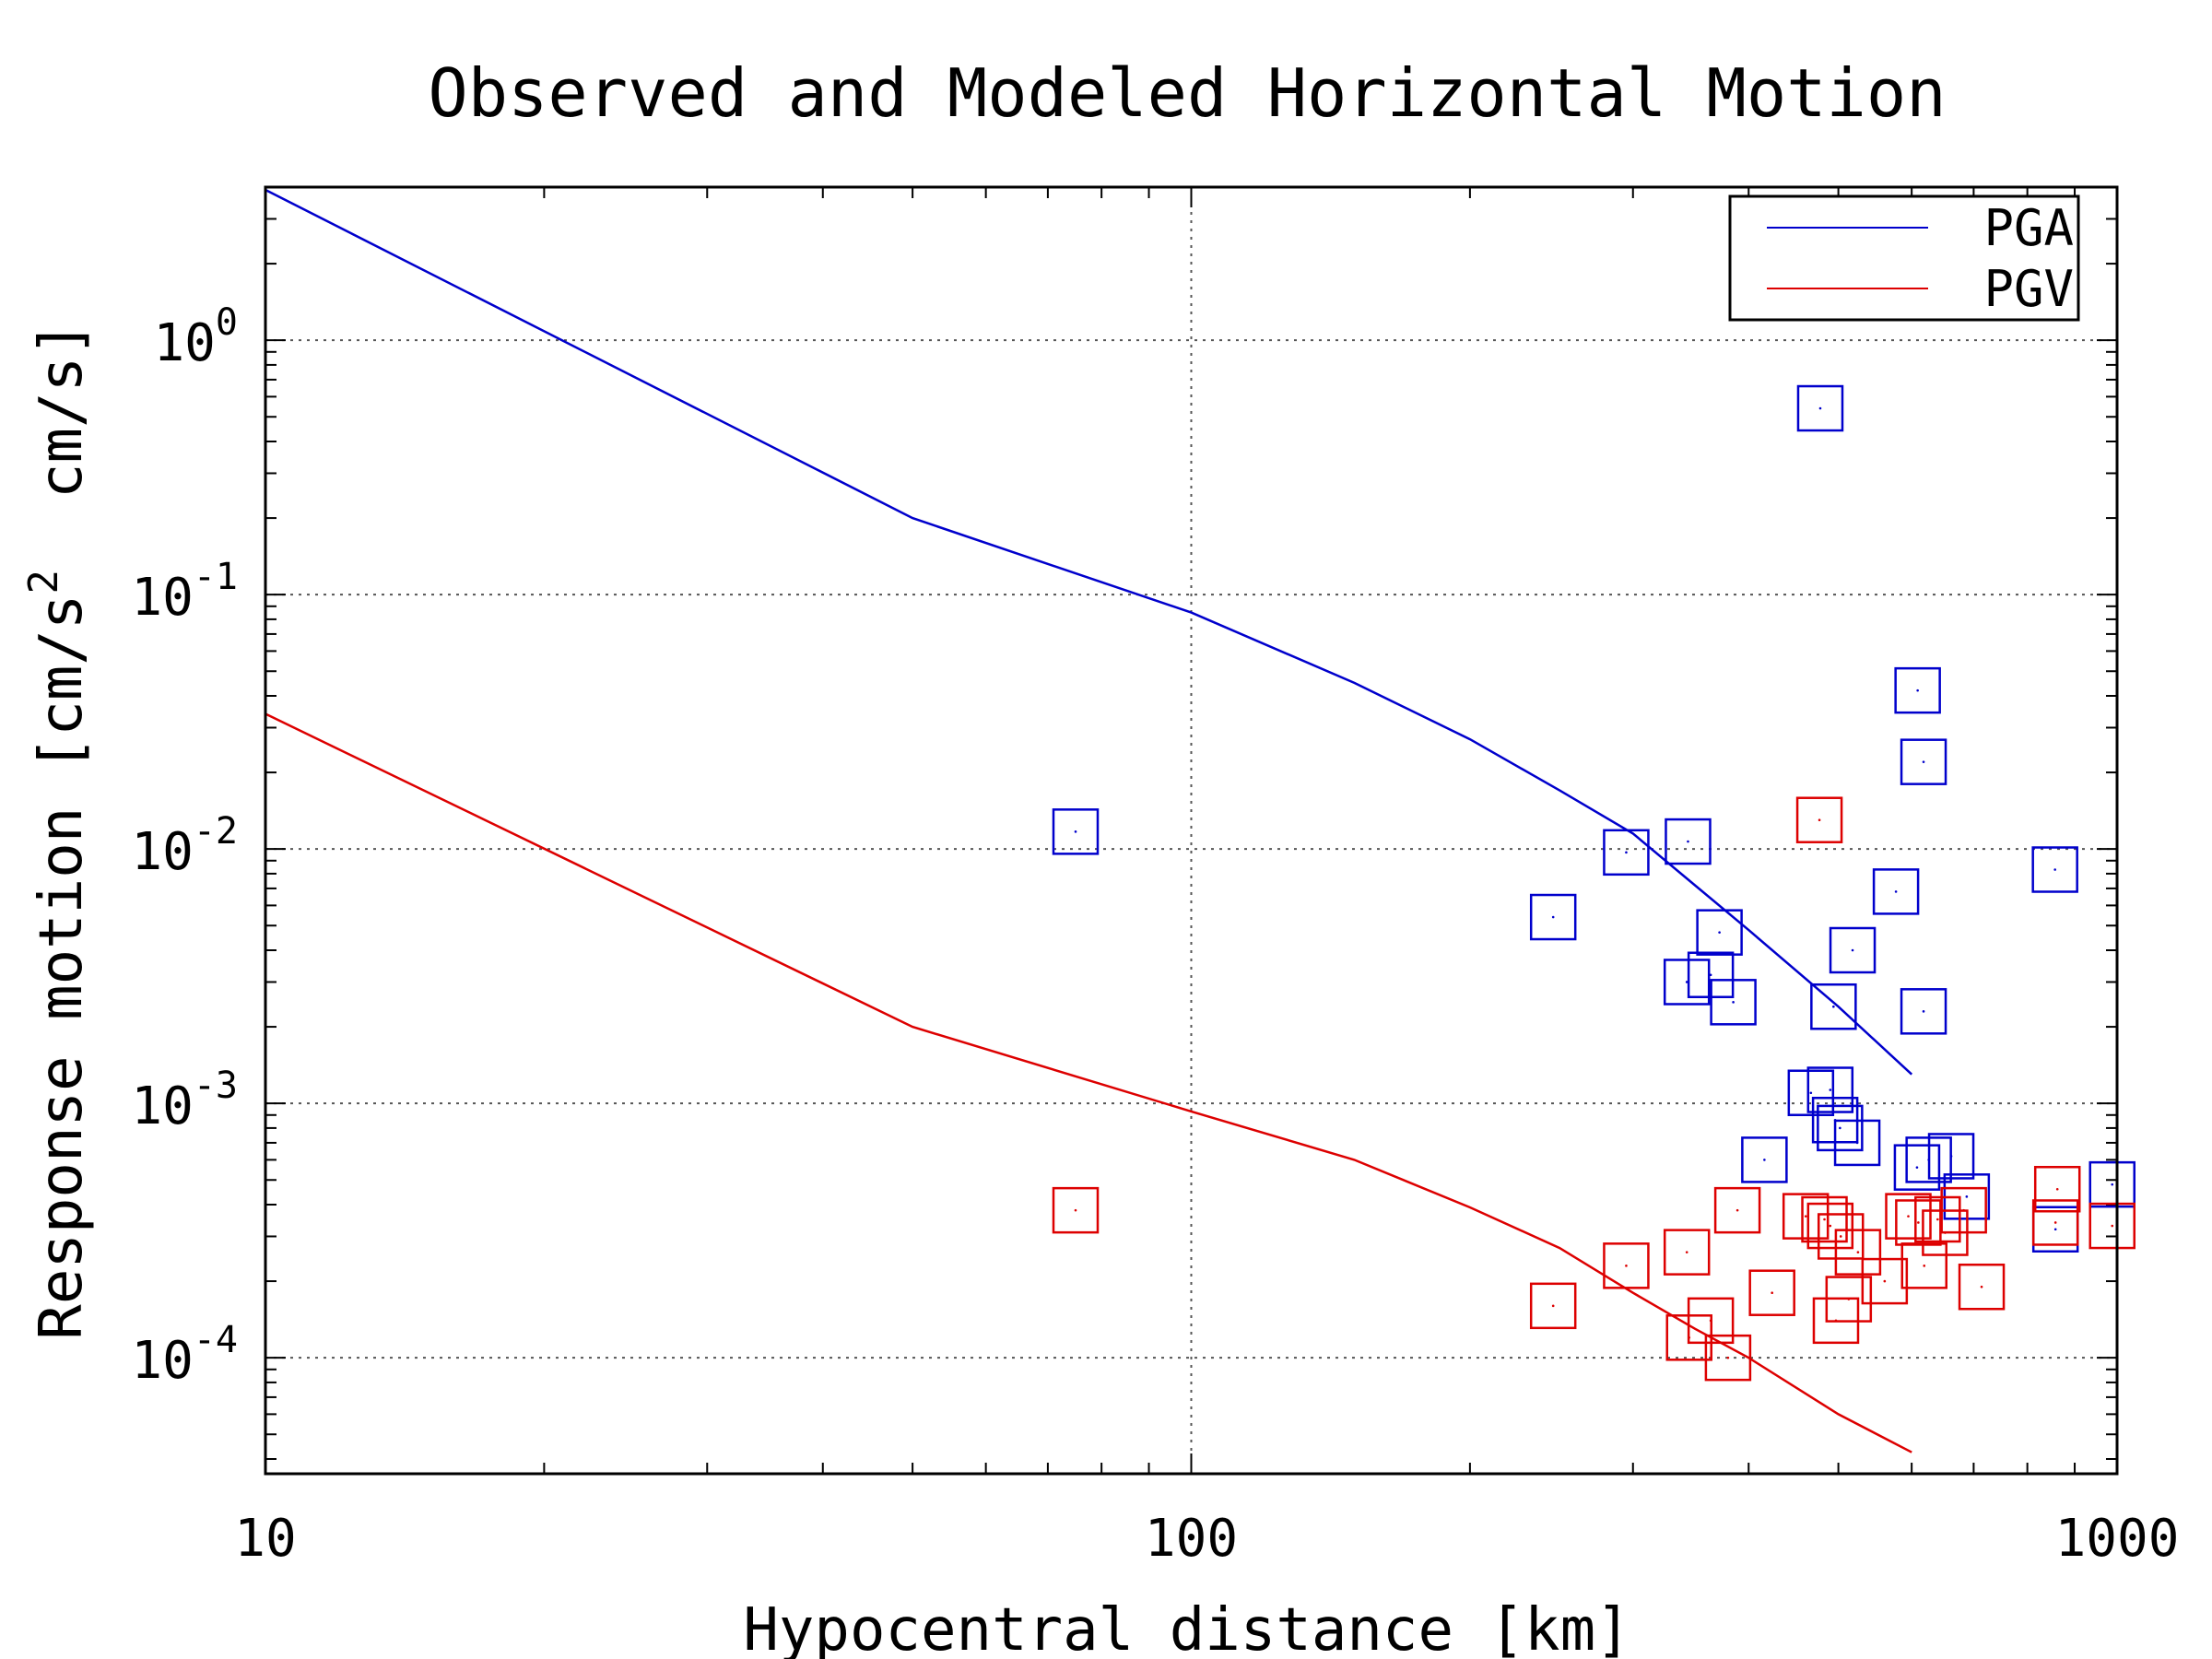  What do you see at coordinates (216, 831) in the screenshot?
I see `y-tick-label-exponent: -2` at bounding box center [216, 831].